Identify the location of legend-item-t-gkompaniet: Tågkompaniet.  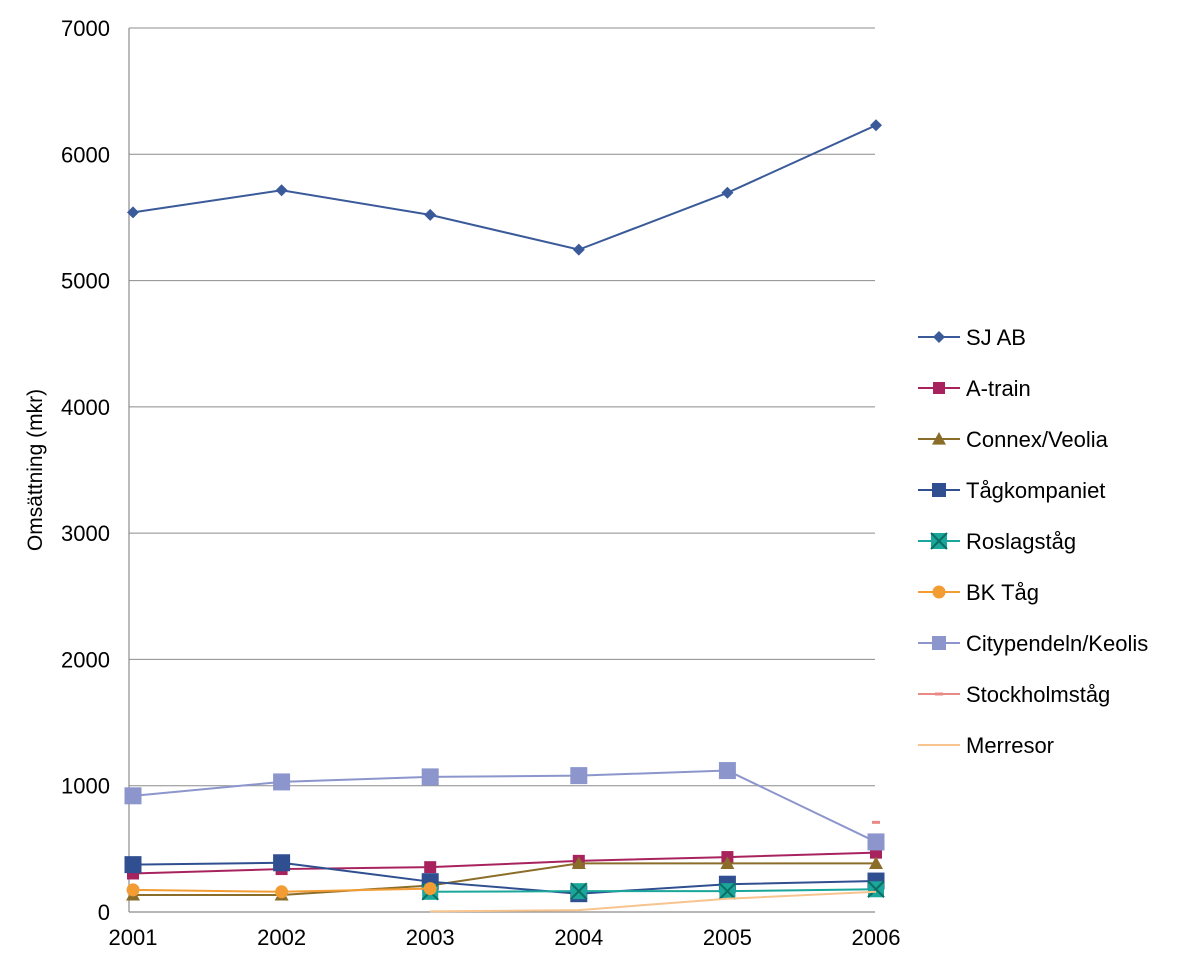
(1011, 490).